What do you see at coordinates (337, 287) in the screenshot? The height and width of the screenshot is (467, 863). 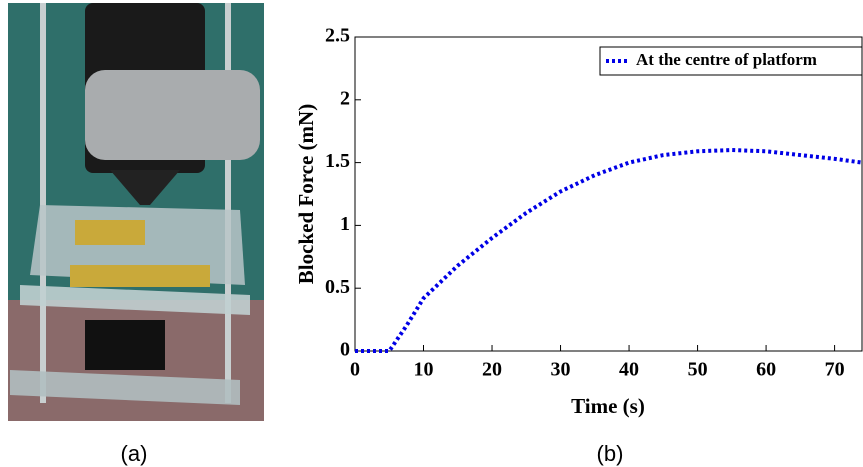 I see `y-tick-label: 0.5` at bounding box center [337, 287].